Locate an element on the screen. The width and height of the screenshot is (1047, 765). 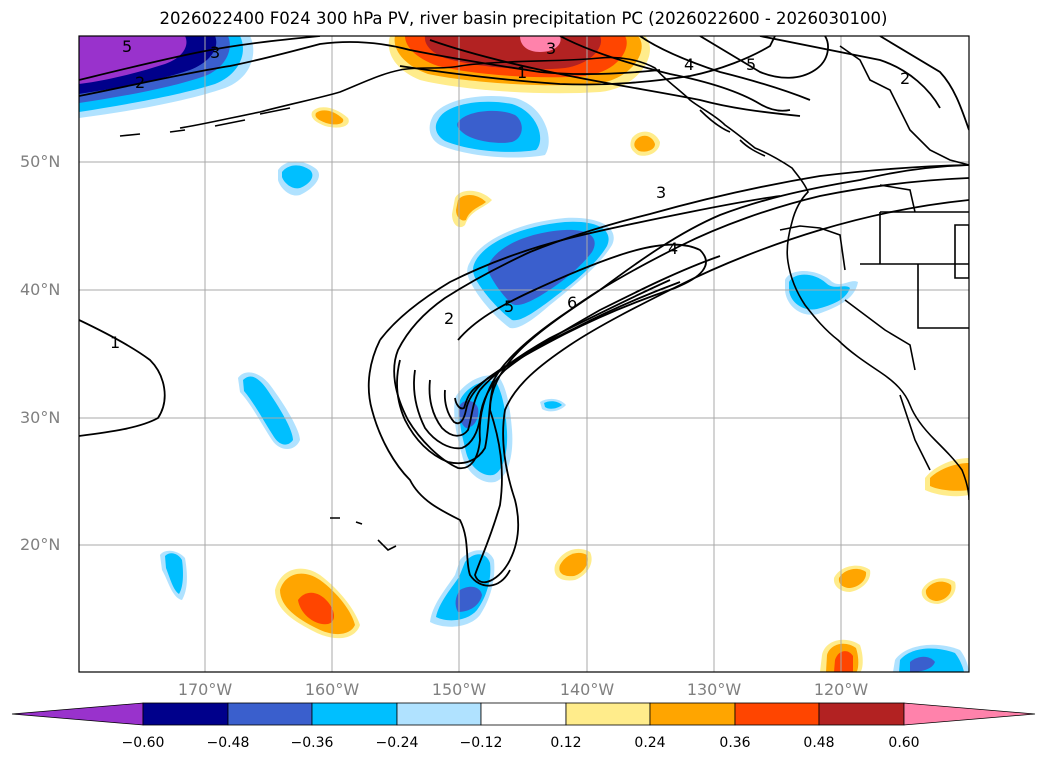
colorbar-tick-label: 0.24 is located at coordinates (650, 743).